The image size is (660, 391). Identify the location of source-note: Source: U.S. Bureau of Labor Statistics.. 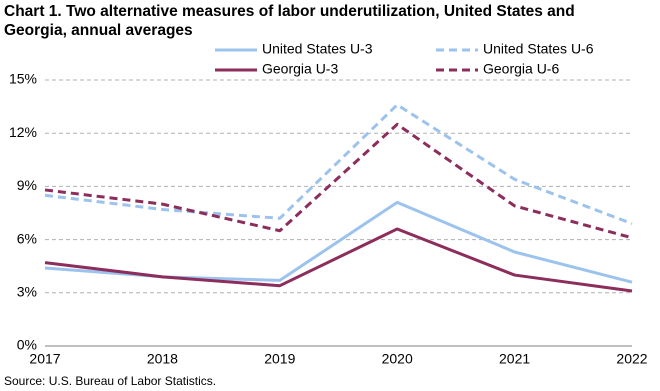
(110, 381).